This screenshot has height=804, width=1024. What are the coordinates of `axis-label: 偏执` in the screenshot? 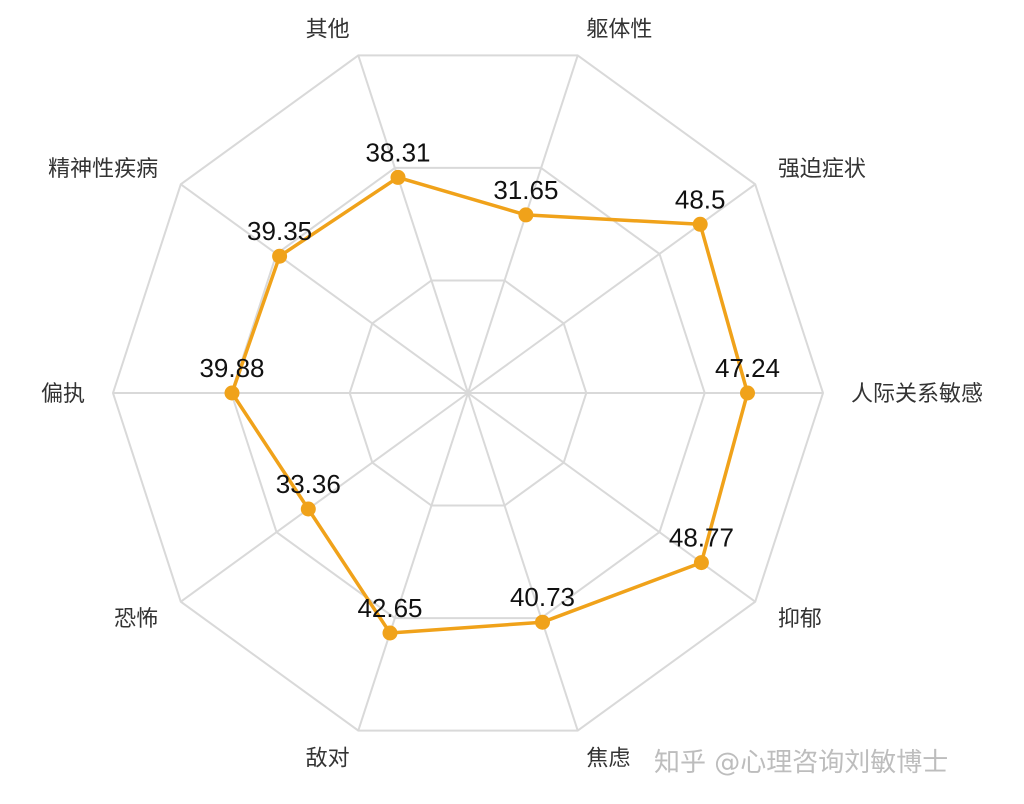 It's located at (63, 394).